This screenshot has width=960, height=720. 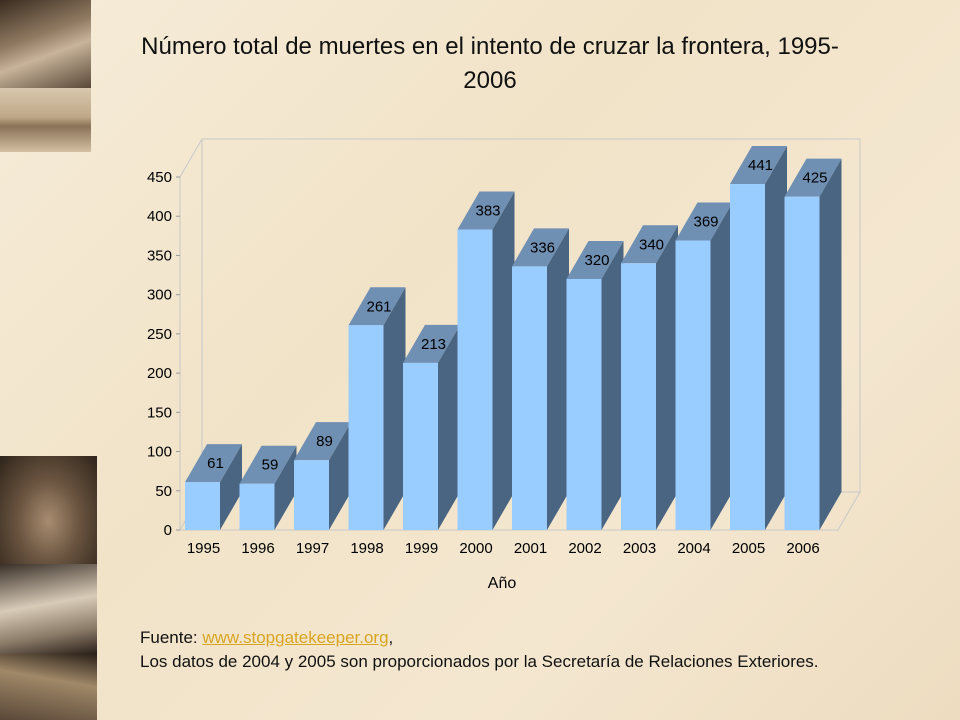 What do you see at coordinates (48, 510) in the screenshot?
I see `photo-child-portrait` at bounding box center [48, 510].